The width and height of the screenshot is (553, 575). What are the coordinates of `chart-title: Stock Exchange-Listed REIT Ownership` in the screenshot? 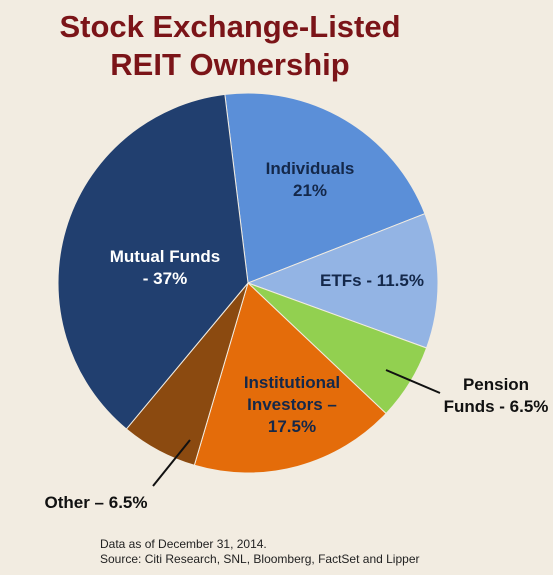 It's located at (230, 45).